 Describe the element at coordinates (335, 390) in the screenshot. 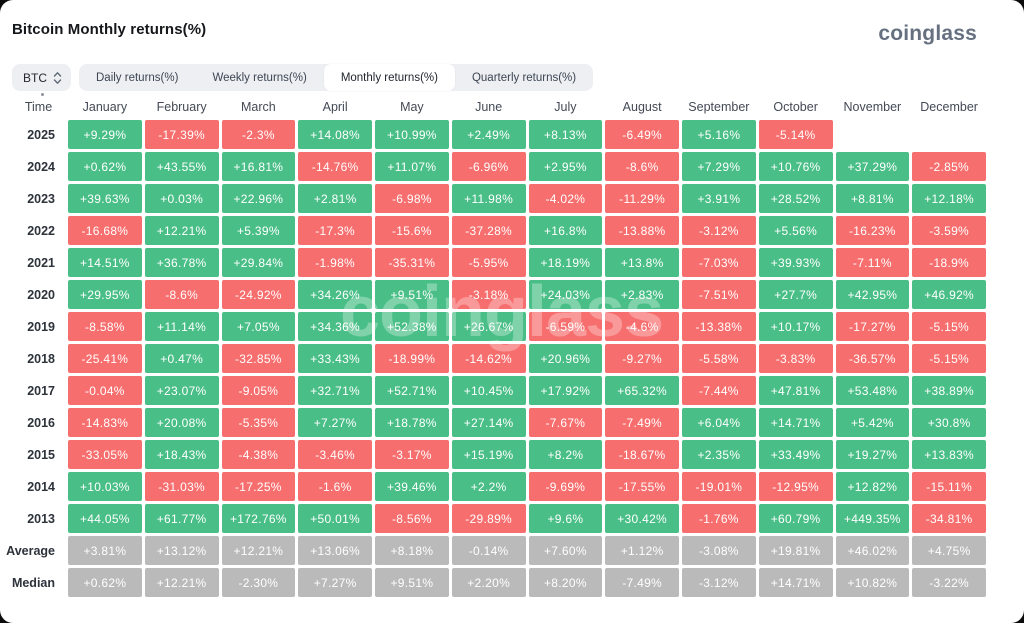

I see `return-cell: +32.71%` at that location.